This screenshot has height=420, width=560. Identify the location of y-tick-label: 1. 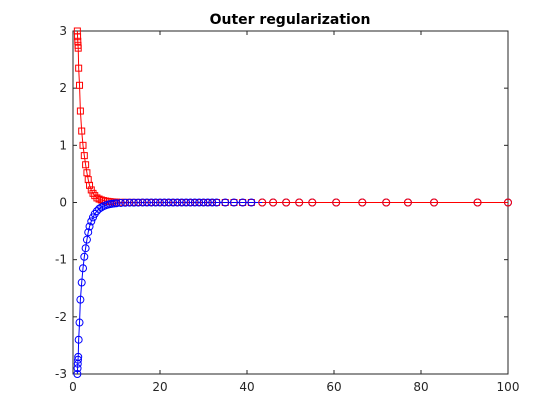
(63, 145).